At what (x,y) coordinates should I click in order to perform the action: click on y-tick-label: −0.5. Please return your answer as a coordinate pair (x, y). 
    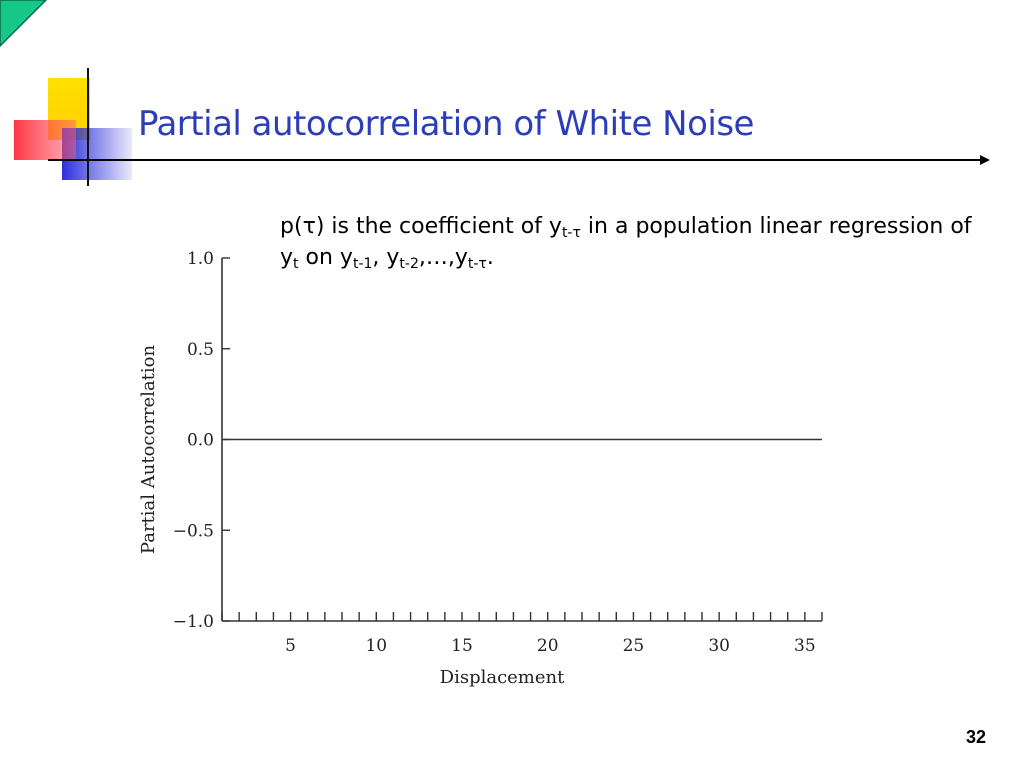
    Looking at the image, I should click on (193, 531).